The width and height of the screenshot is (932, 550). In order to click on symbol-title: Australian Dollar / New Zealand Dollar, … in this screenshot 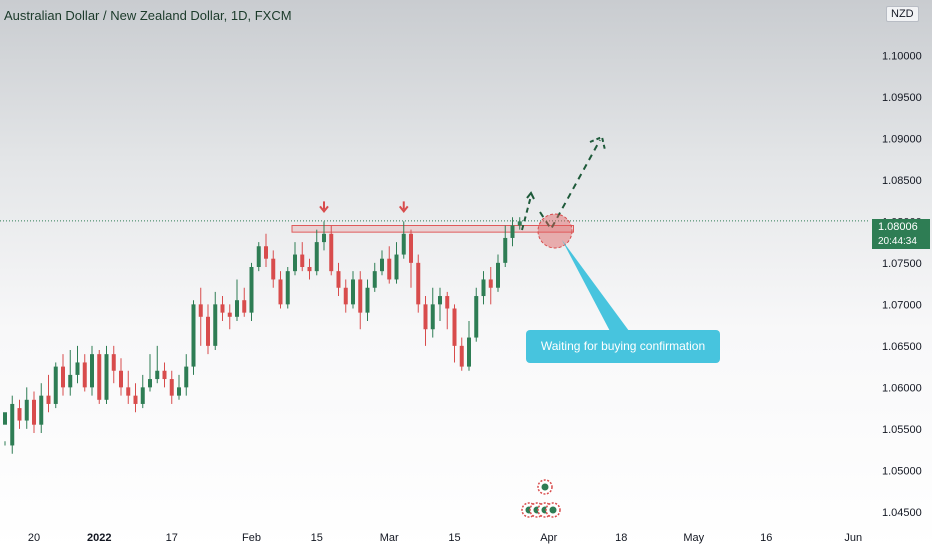, I will do `click(148, 15)`.